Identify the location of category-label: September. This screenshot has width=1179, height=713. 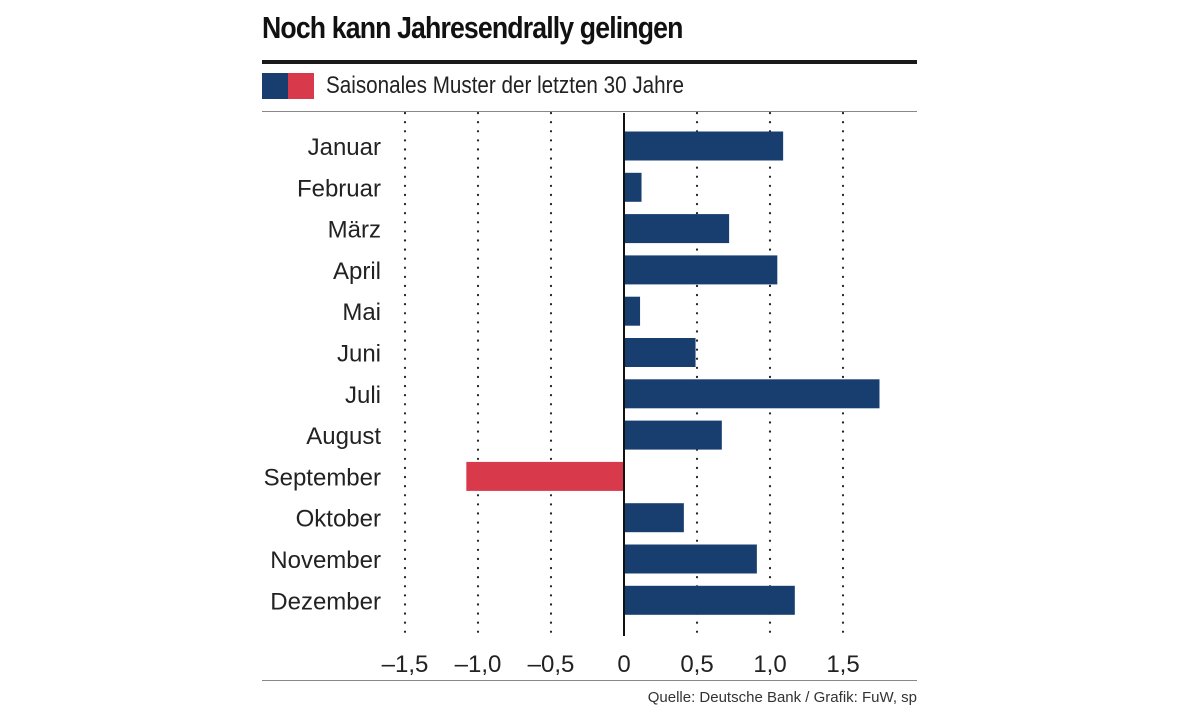
(322, 477).